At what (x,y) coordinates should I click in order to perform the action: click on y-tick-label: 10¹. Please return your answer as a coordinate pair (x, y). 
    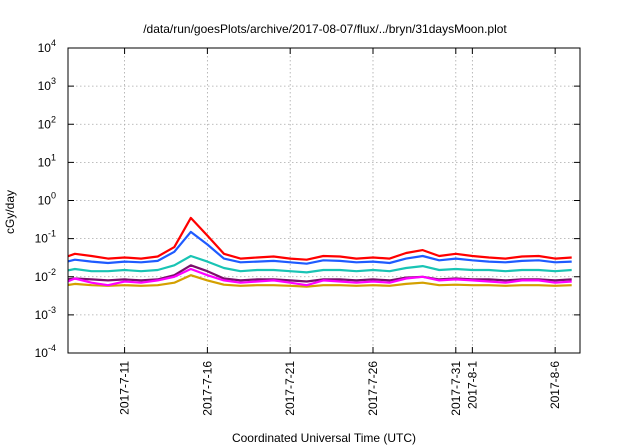
    Looking at the image, I should click on (47, 160).